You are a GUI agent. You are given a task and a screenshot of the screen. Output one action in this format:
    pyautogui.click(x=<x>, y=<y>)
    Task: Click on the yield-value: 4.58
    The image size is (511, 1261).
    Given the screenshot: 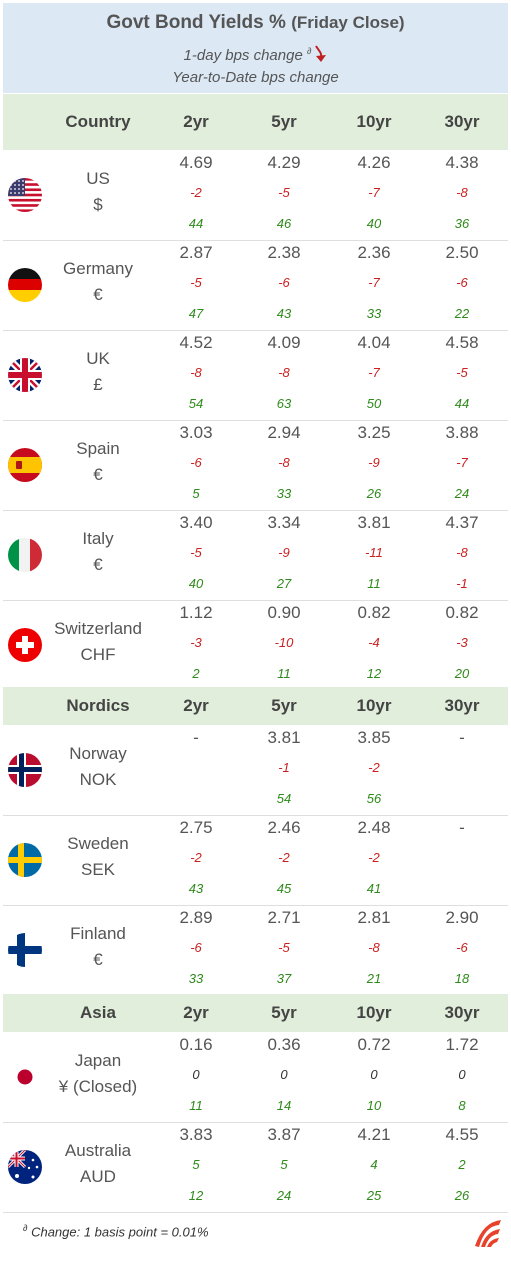 What is the action you would take?
    pyautogui.click(x=462, y=342)
    